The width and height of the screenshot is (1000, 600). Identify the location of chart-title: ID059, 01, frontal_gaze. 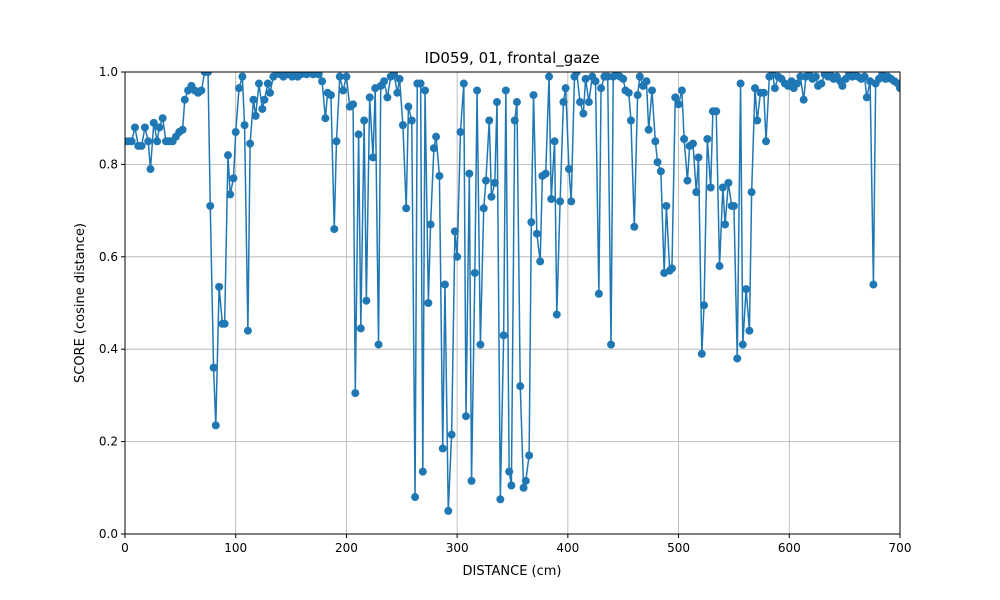
(511, 58).